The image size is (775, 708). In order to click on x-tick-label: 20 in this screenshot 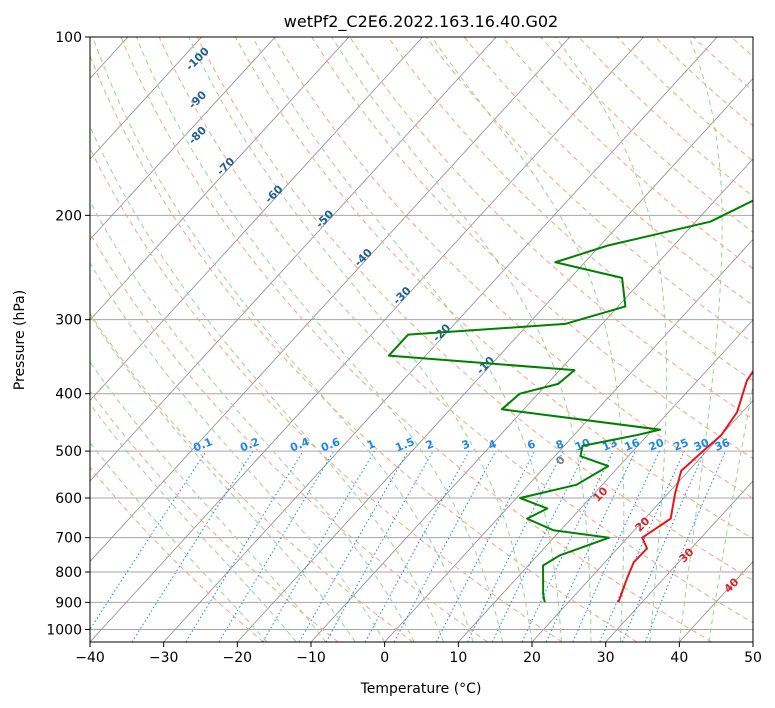, I will do `click(532, 658)`.